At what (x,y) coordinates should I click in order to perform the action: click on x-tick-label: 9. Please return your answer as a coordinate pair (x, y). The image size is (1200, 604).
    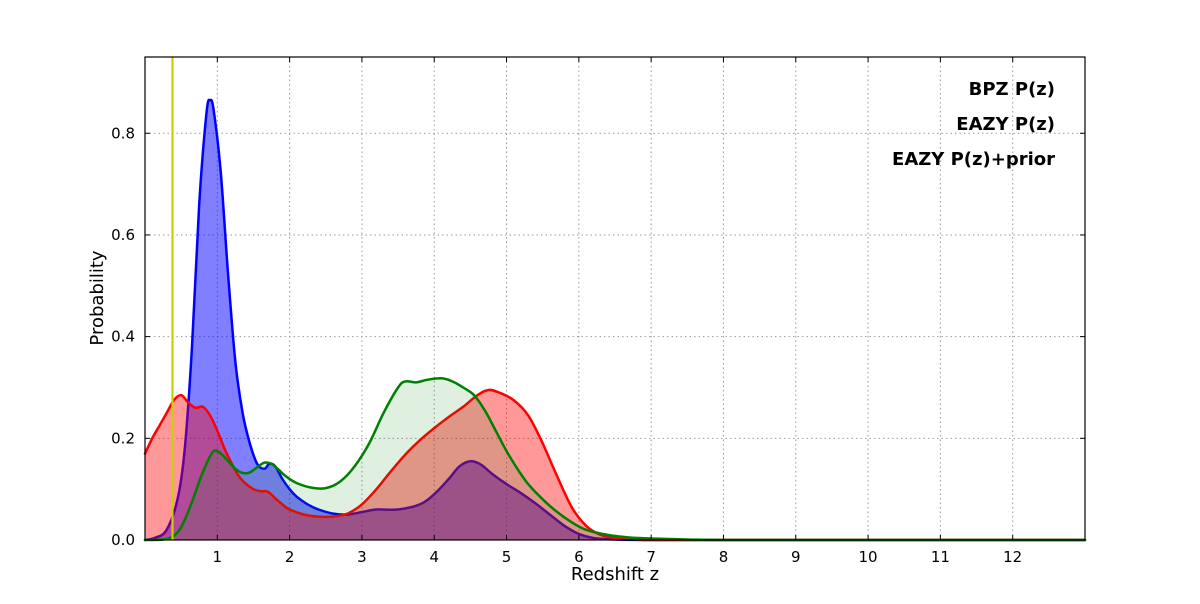
    Looking at the image, I should click on (796, 557).